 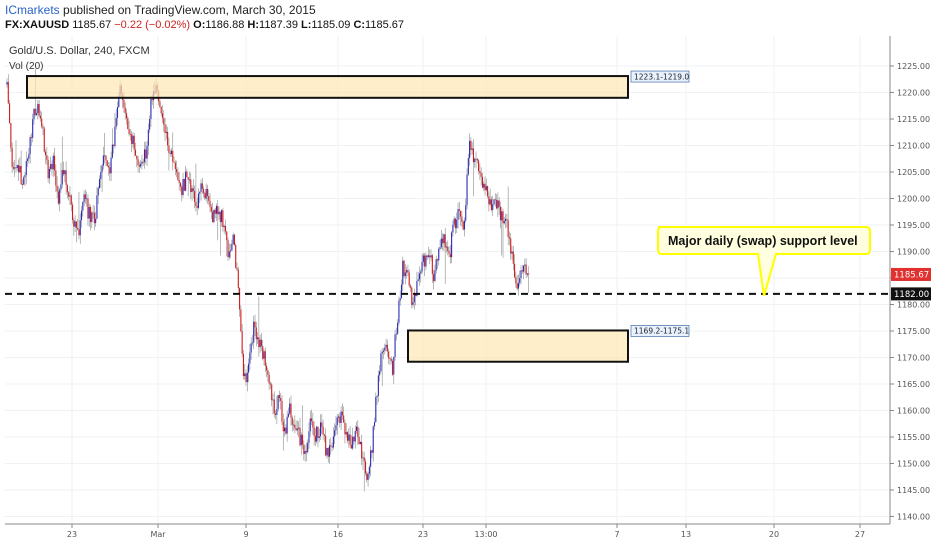 What do you see at coordinates (384, 25) in the screenshot?
I see `close-value: 1185.67` at bounding box center [384, 25].